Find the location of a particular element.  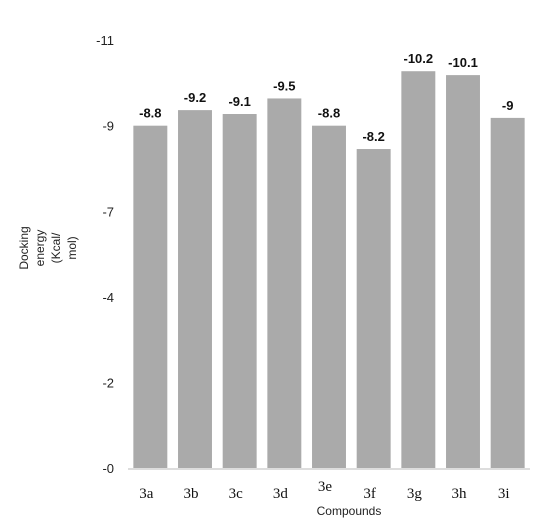

data-label-3c: -9.1 is located at coordinates (239, 101).